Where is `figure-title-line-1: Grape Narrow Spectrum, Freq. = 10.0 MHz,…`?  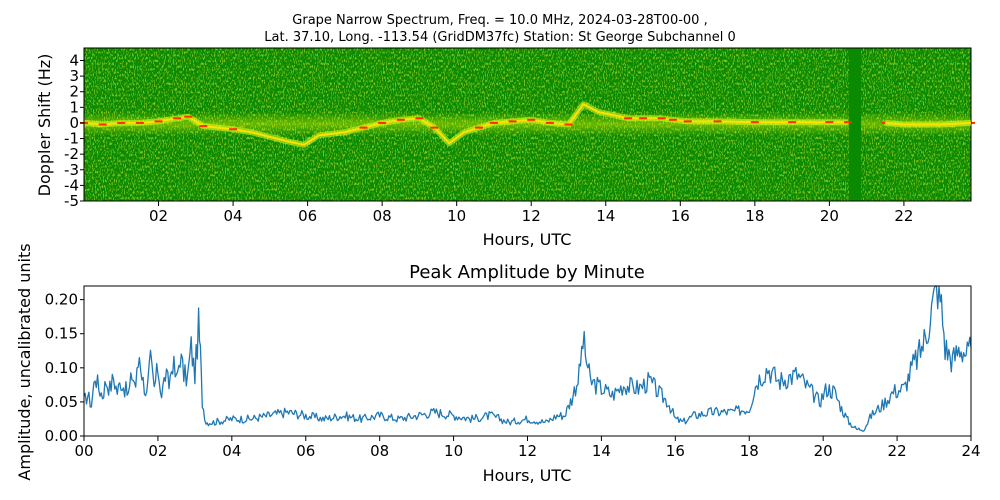
figure-title-line-1: Grape Narrow Spectrum, Freq. = 10.0 MHz,… is located at coordinates (500, 20).